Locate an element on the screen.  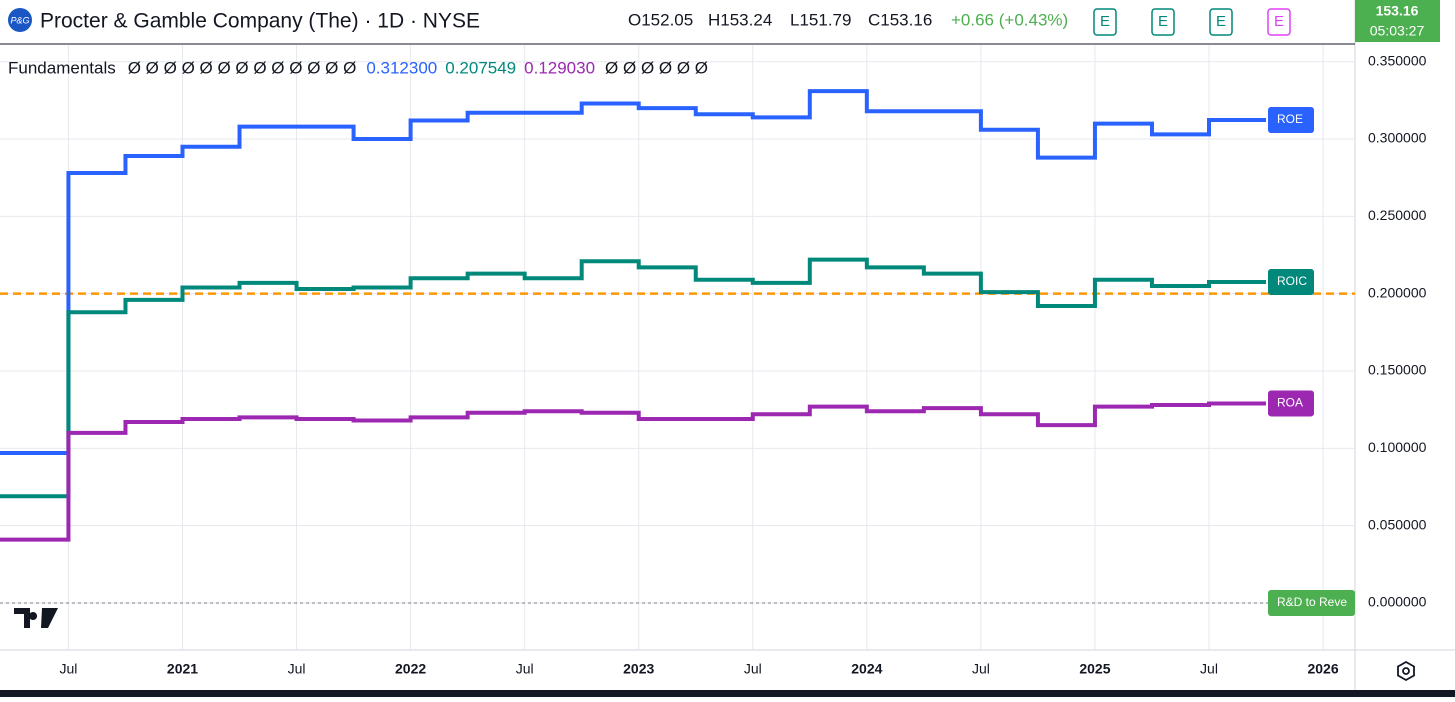
x-tick-label: 2023 is located at coordinates (638, 669).